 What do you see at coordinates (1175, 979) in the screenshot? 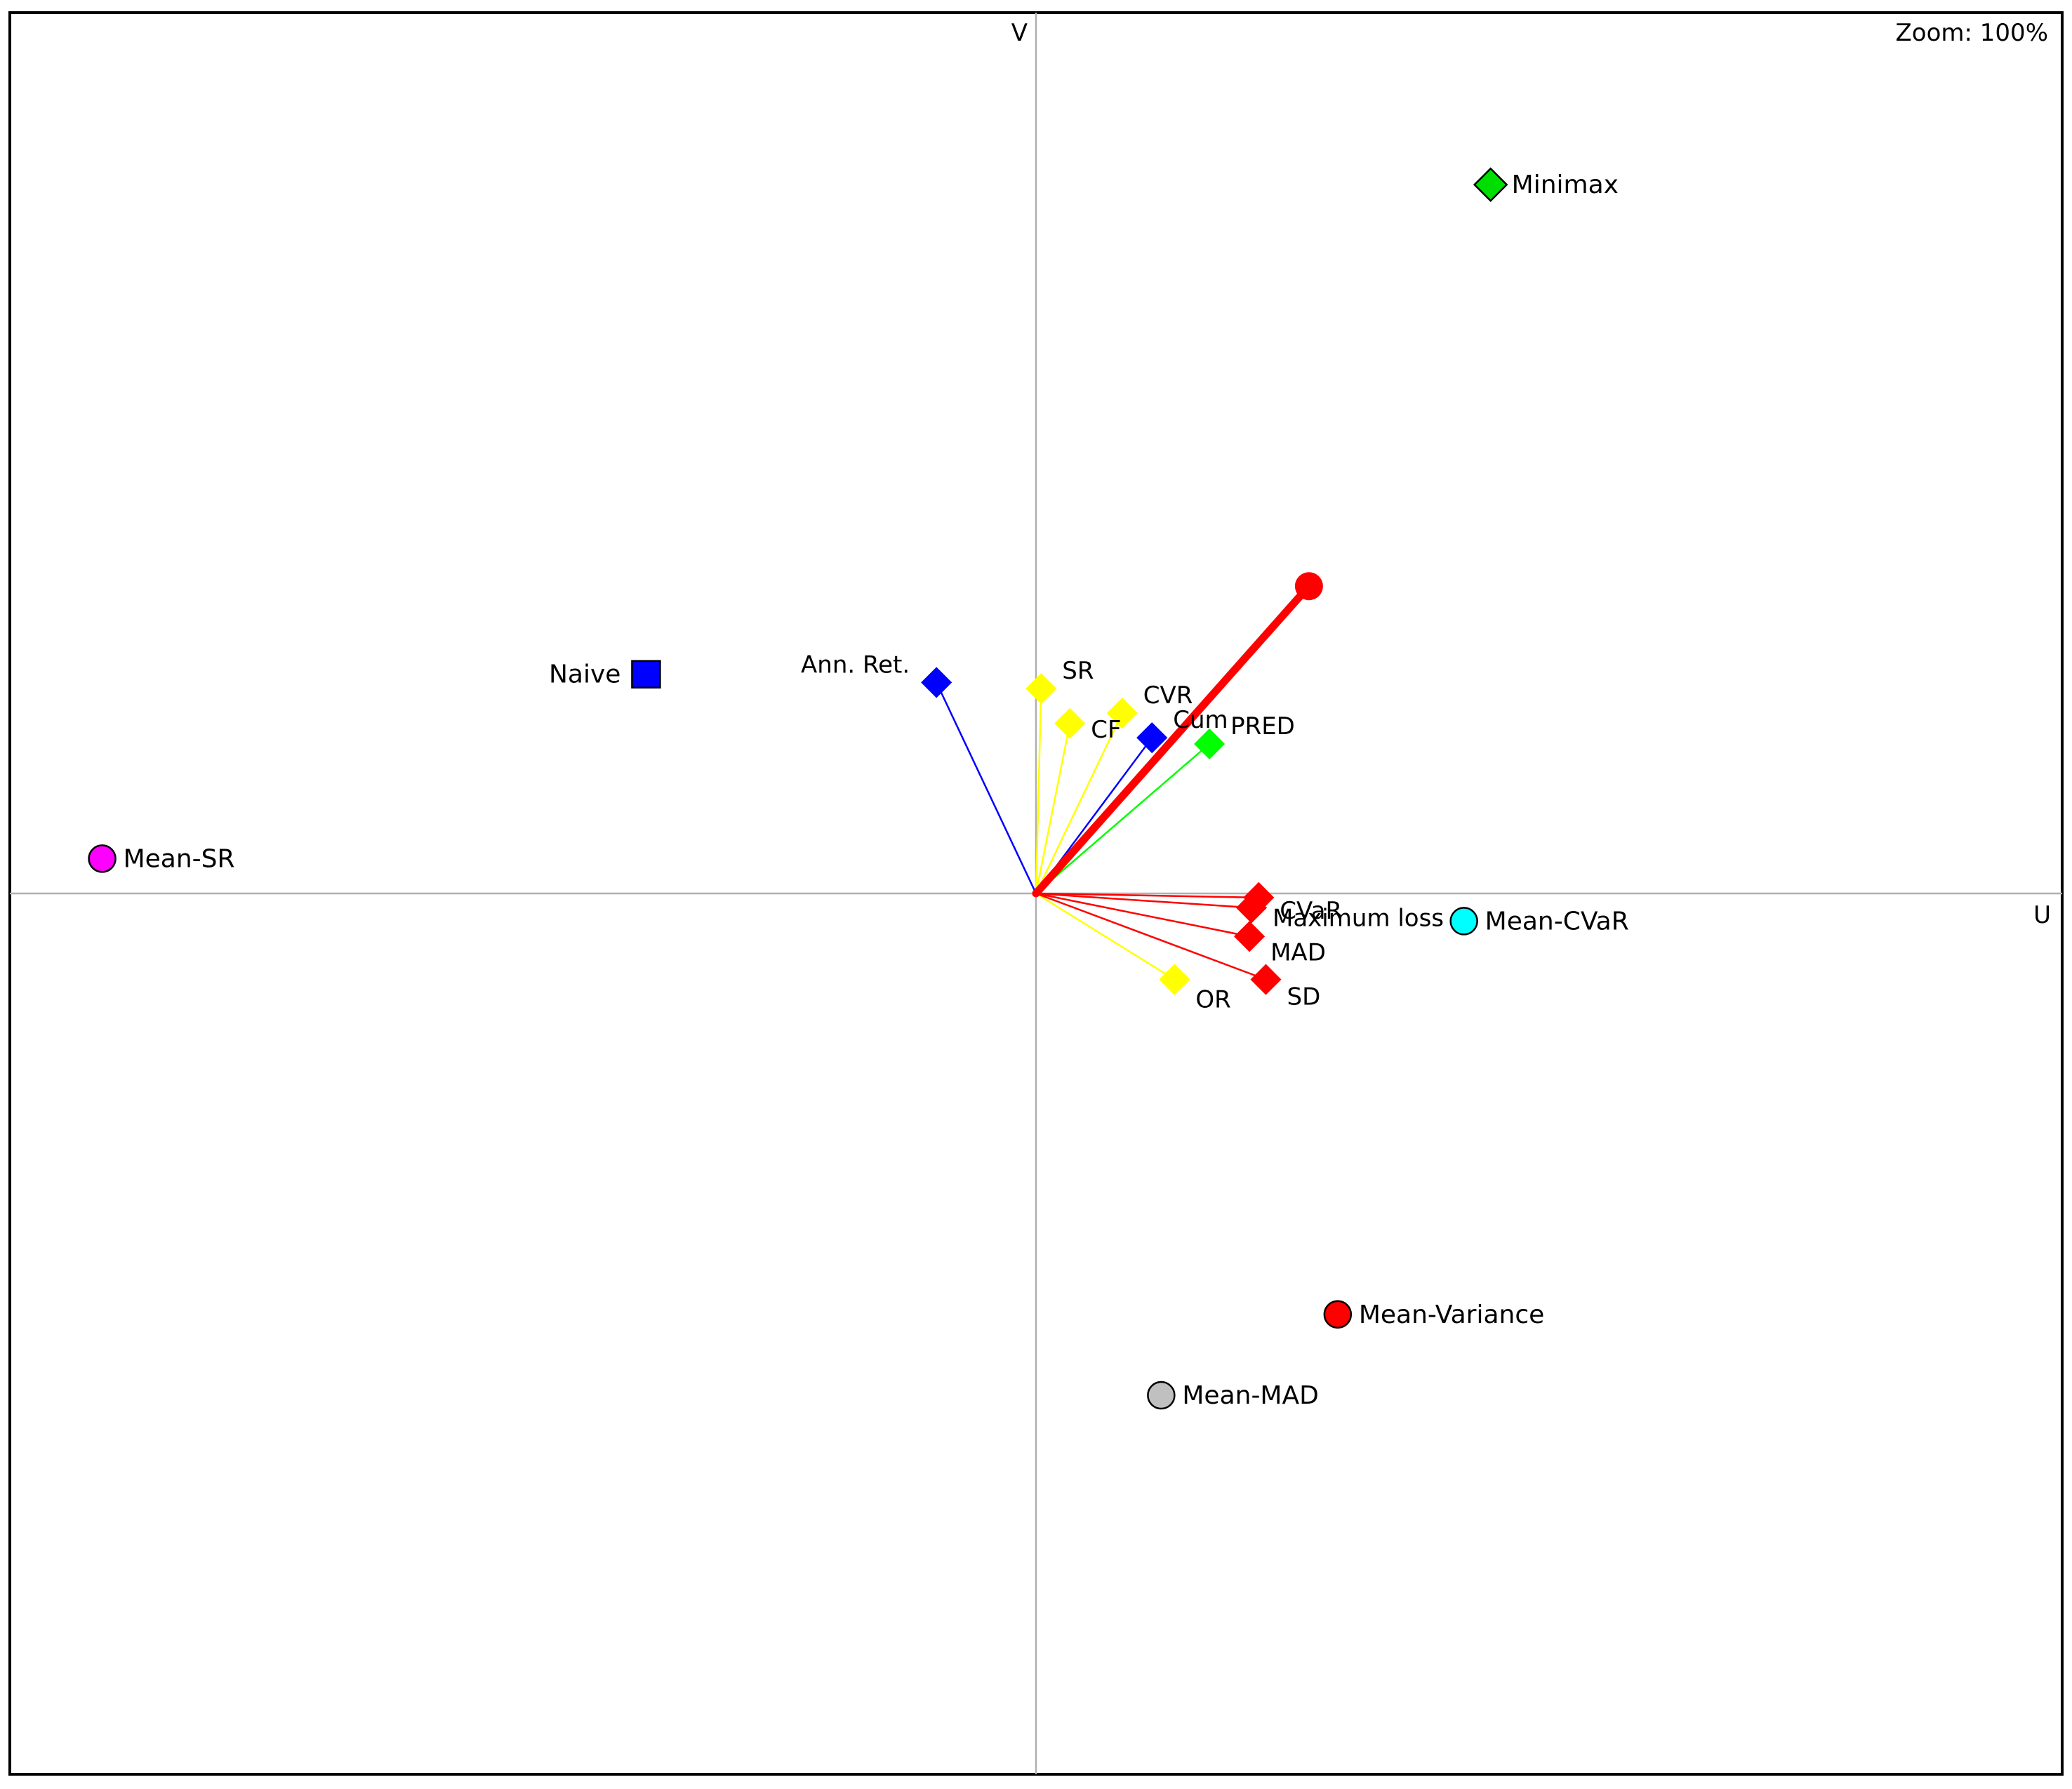
I see `criterion-marker-or` at bounding box center [1175, 979].